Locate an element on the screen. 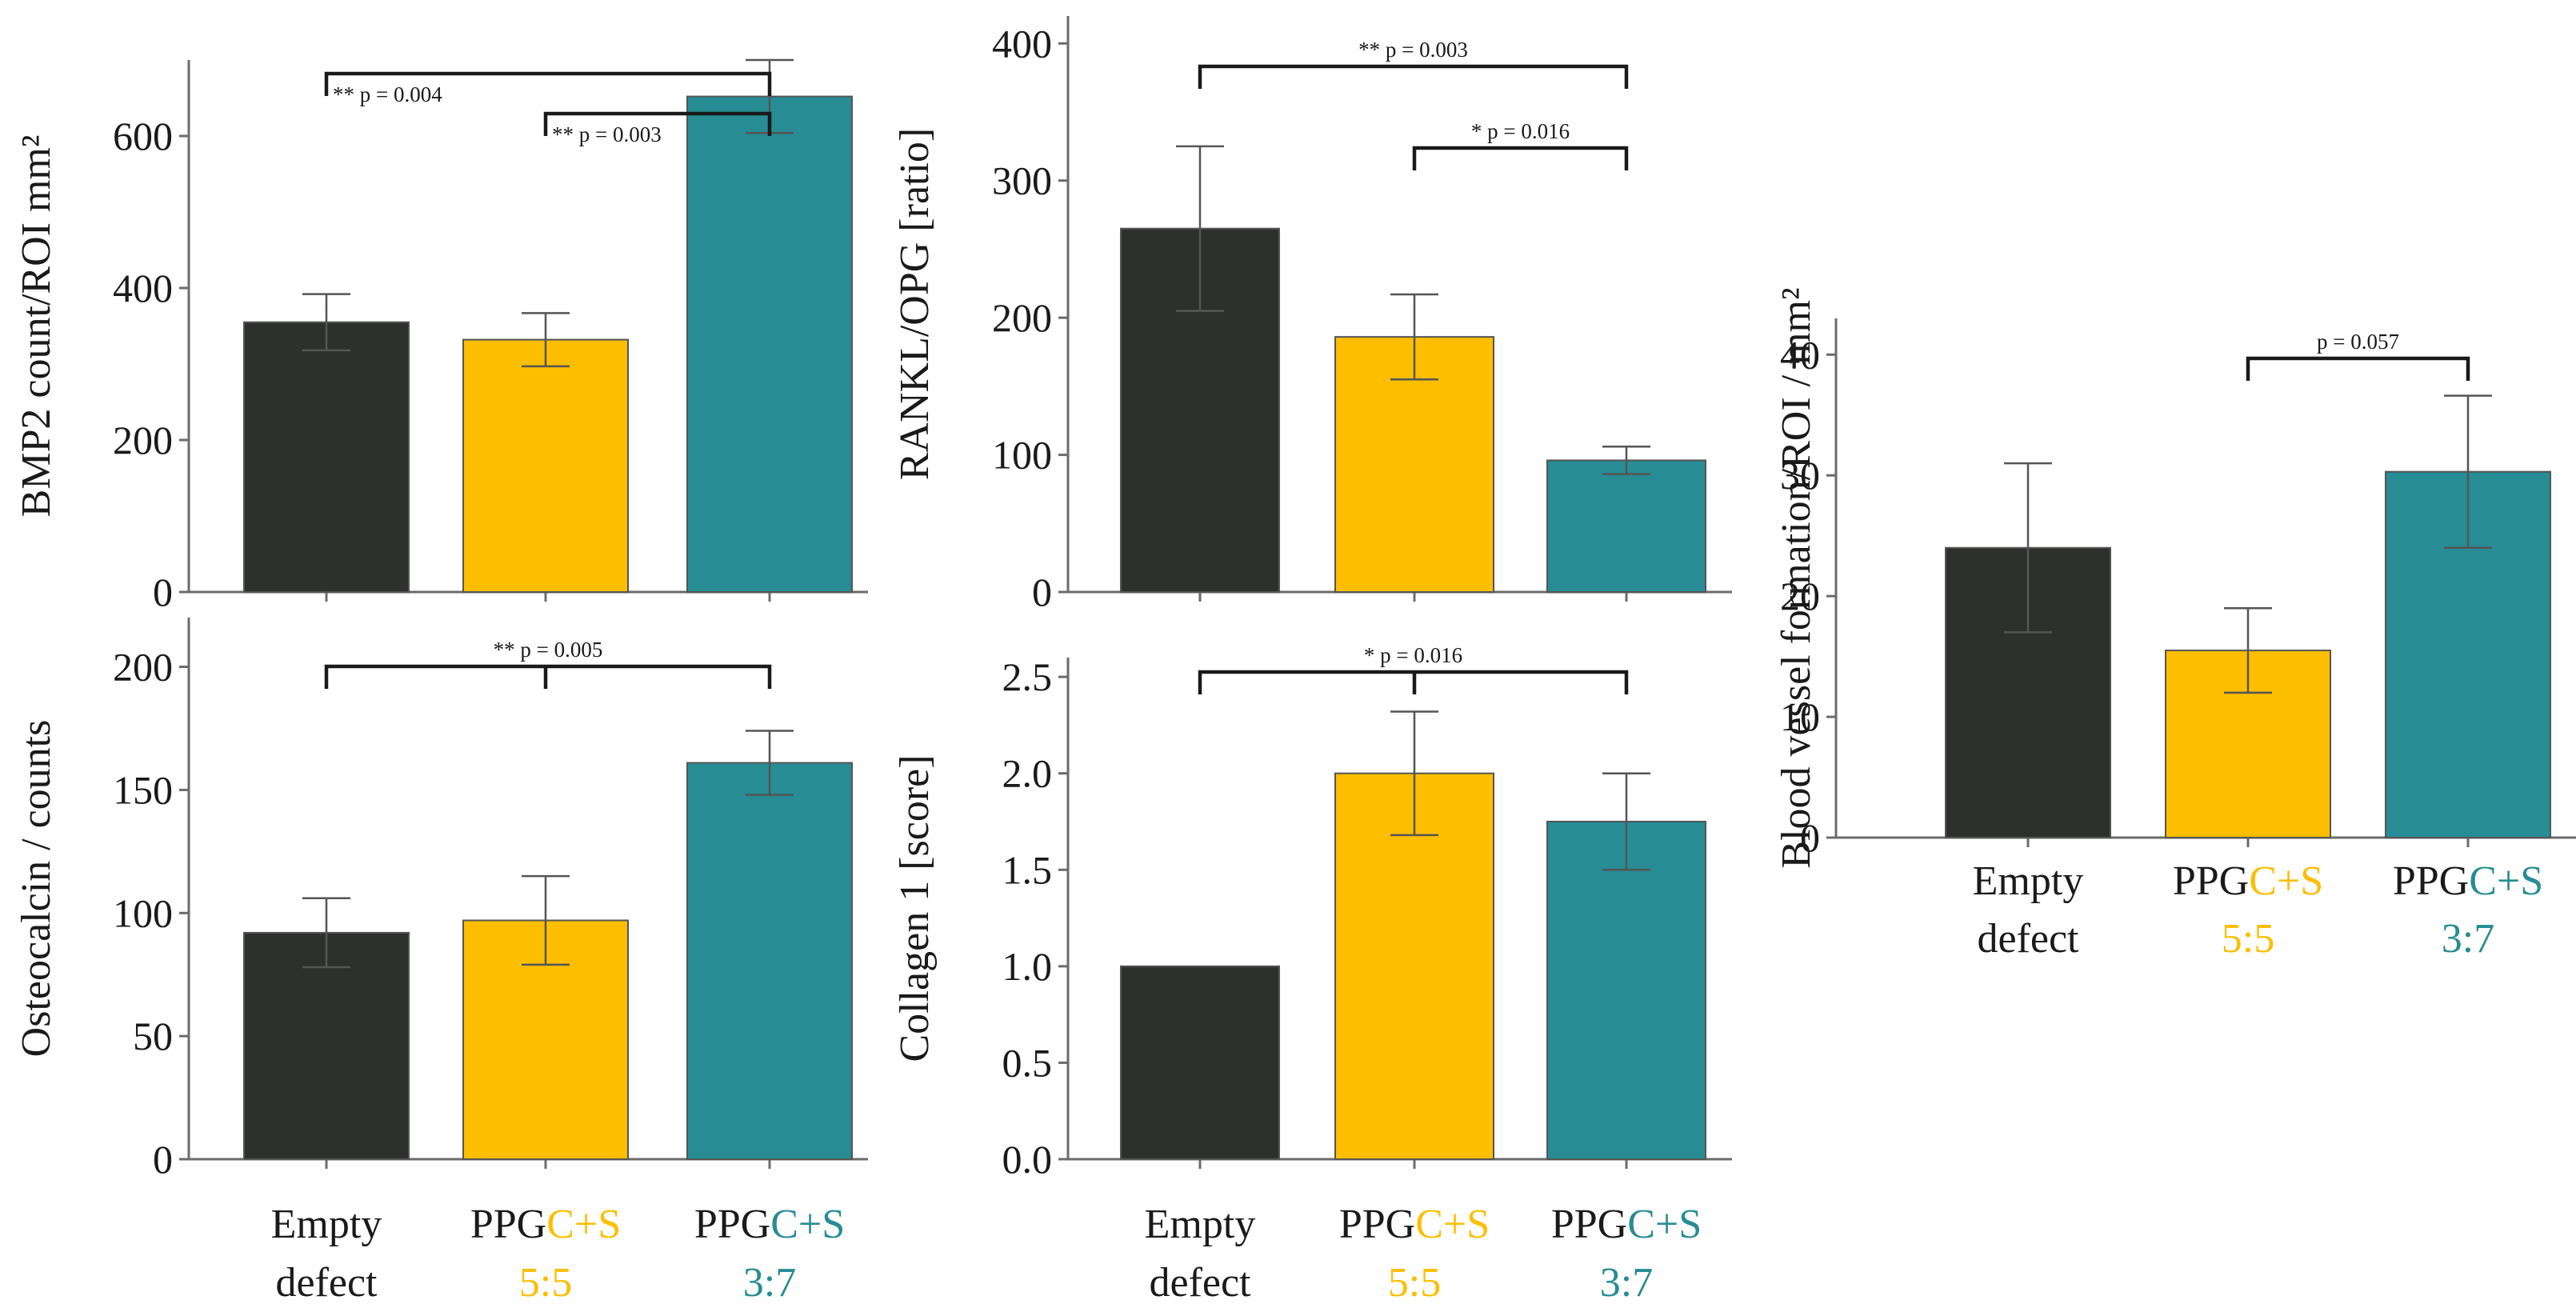  significance-label: ** p = 0.004 is located at coordinates (387, 94).